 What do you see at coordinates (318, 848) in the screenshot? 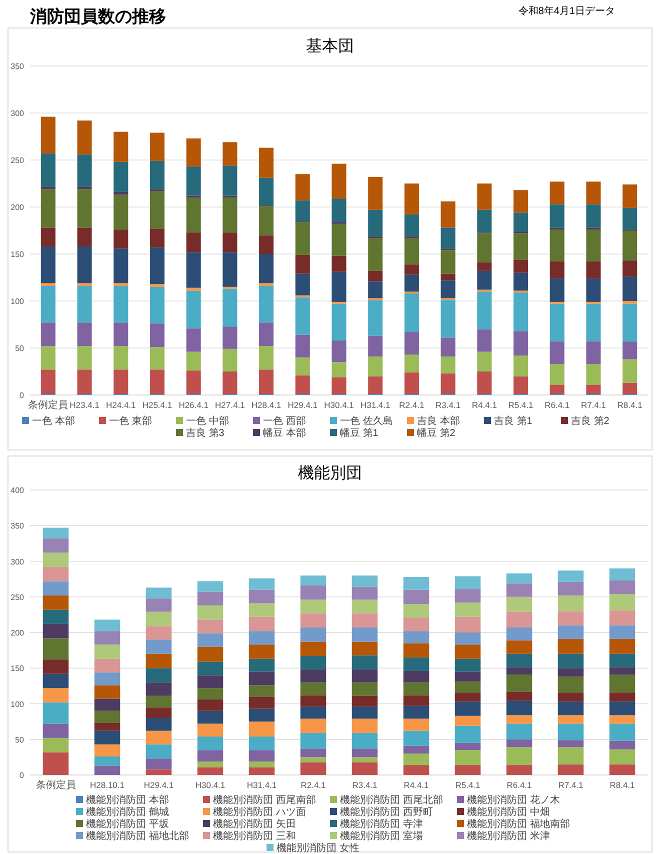
I see `legend-label: 機能別消防団 女性` at bounding box center [318, 848].